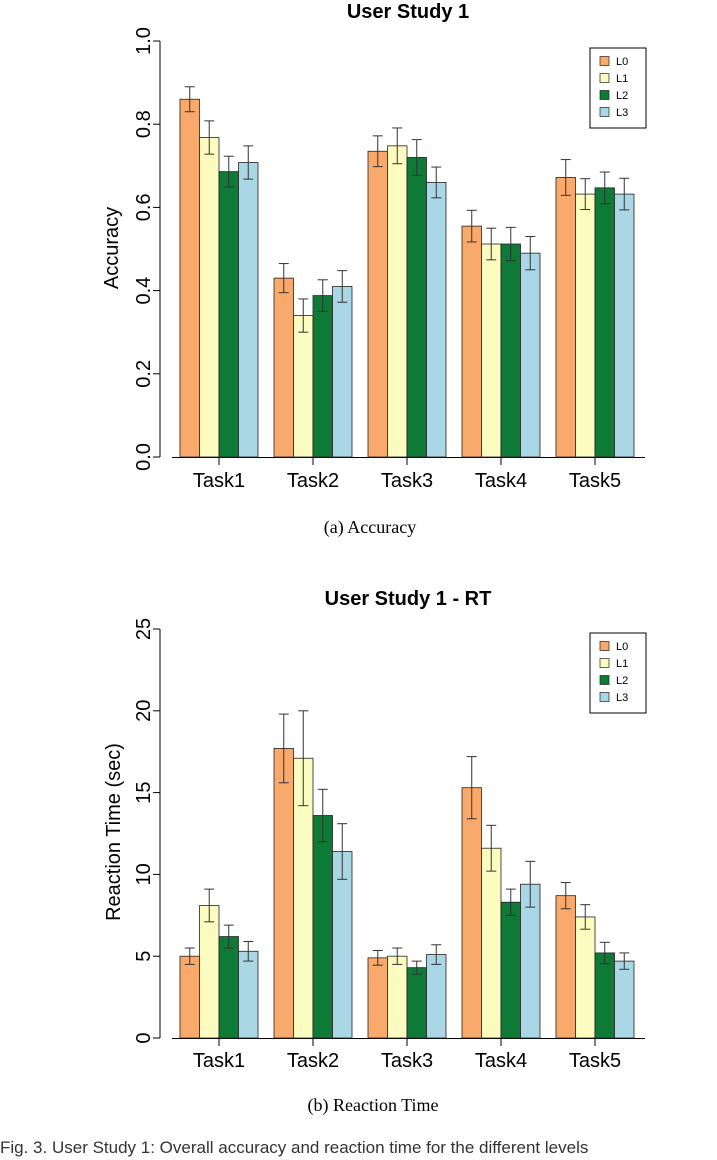 Image resolution: width=717 pixels, height=1160 pixels. I want to click on y-tick-label: 0.4, so click(144, 291).